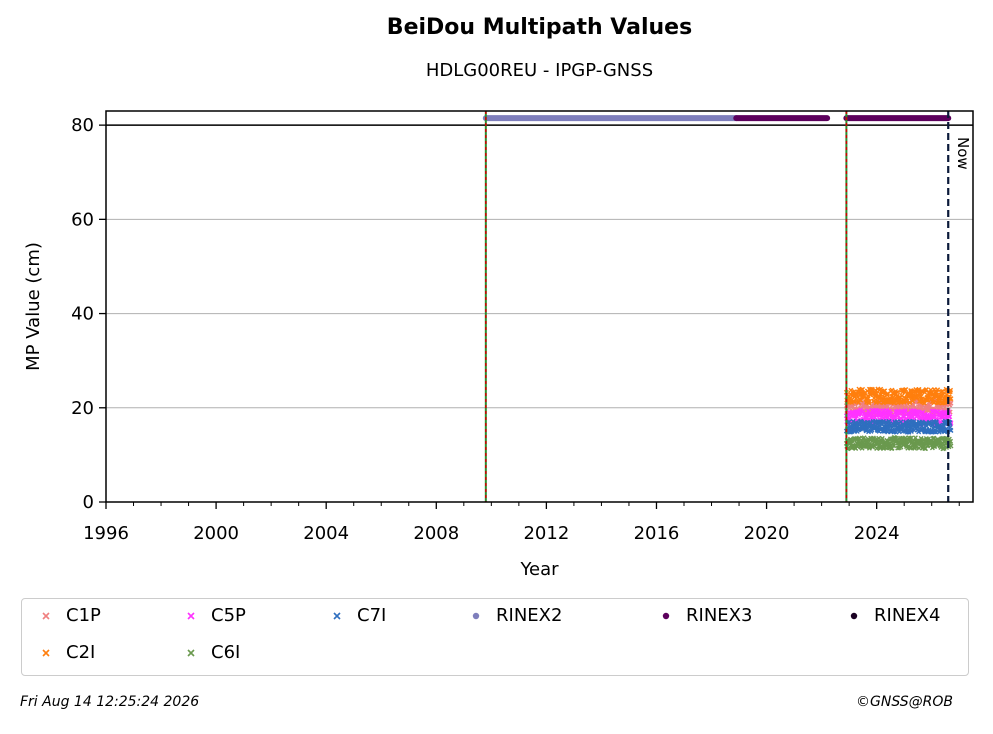 The image size is (993, 734). I want to click on y-tick-label-60: 60, so click(82, 219).